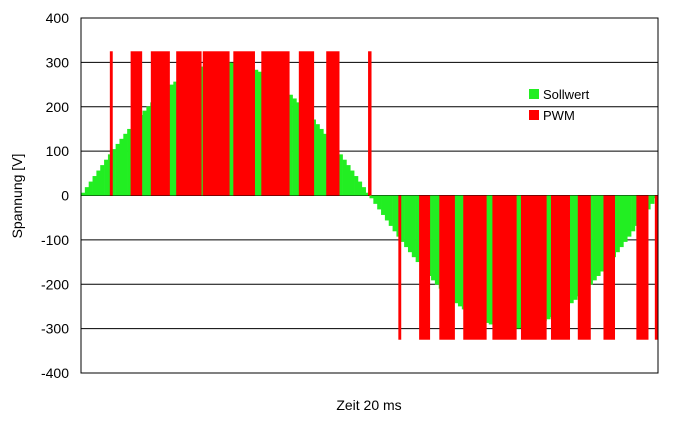  Describe the element at coordinates (65, 196) in the screenshot. I see `y-tick-label: 0` at that location.